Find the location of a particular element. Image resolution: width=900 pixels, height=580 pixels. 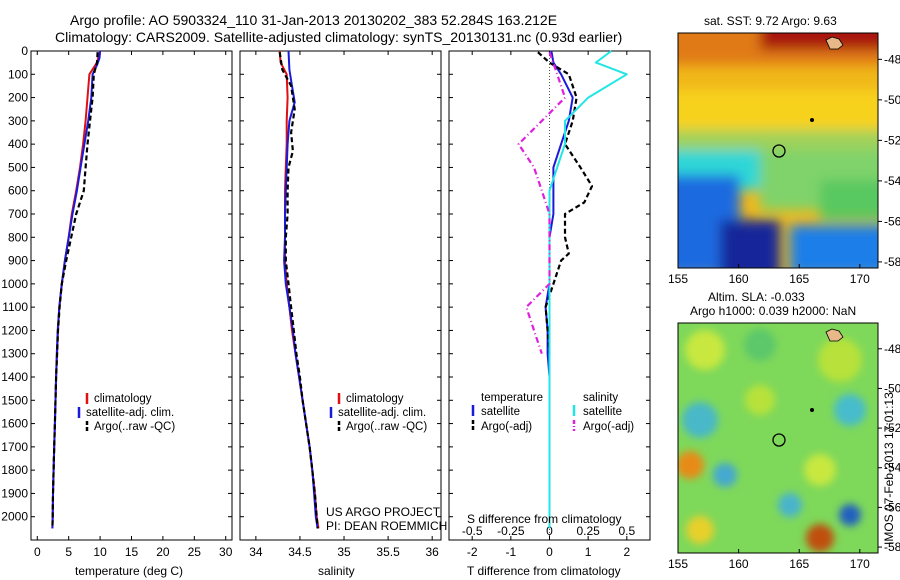

legend-header-salinity: salinity is located at coordinates (600, 398).